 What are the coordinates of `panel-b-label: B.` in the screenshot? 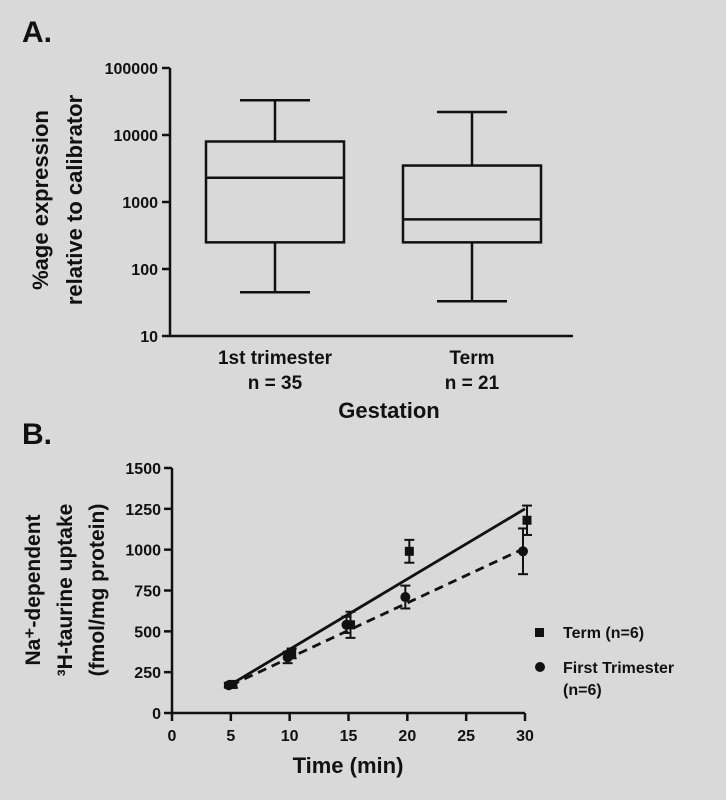 It's located at (37, 434).